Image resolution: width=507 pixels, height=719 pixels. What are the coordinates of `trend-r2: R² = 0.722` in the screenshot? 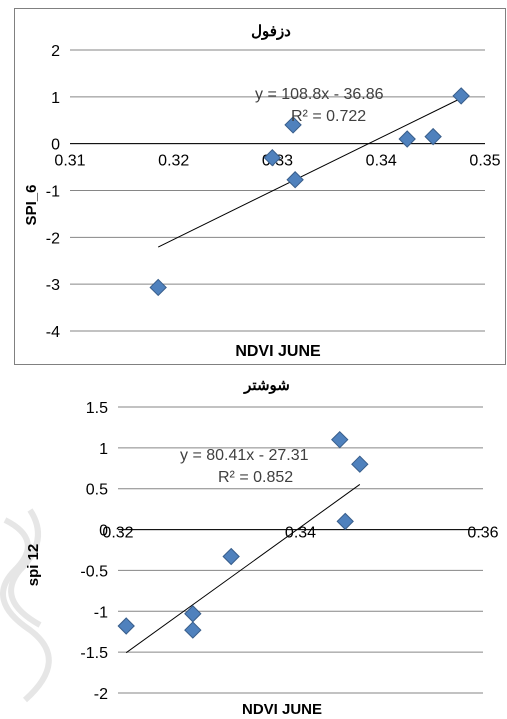 It's located at (328, 116).